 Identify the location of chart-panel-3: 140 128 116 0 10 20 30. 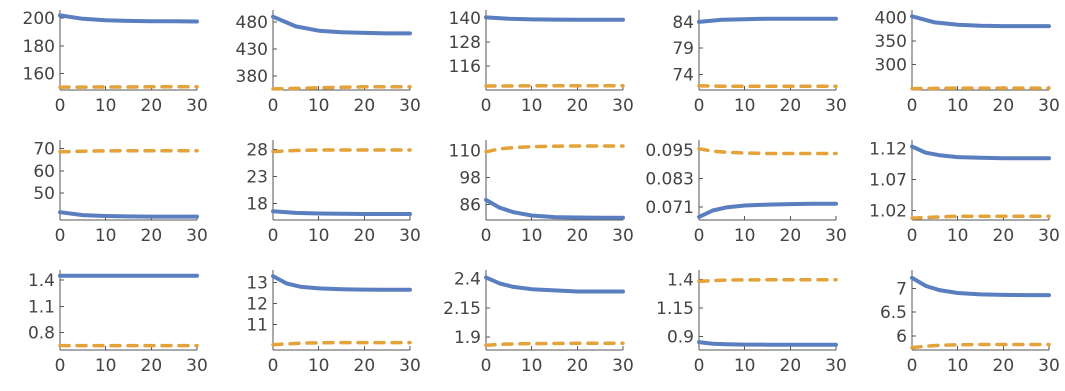
(532, 65).